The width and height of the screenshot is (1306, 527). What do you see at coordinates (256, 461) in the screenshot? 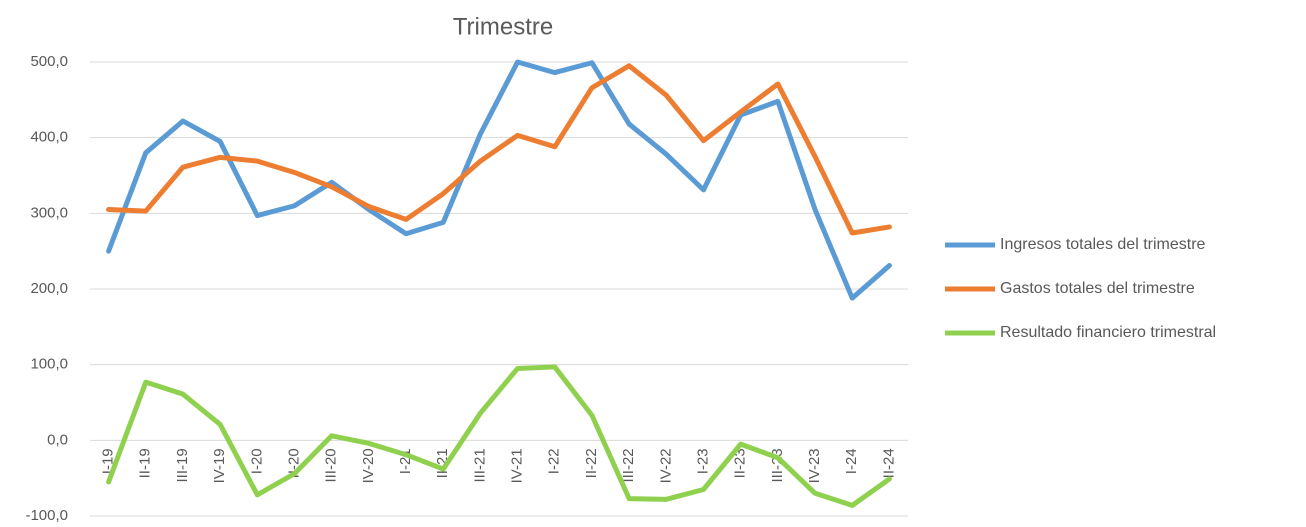
I see `x-tick-label: I-20` at bounding box center [256, 461].